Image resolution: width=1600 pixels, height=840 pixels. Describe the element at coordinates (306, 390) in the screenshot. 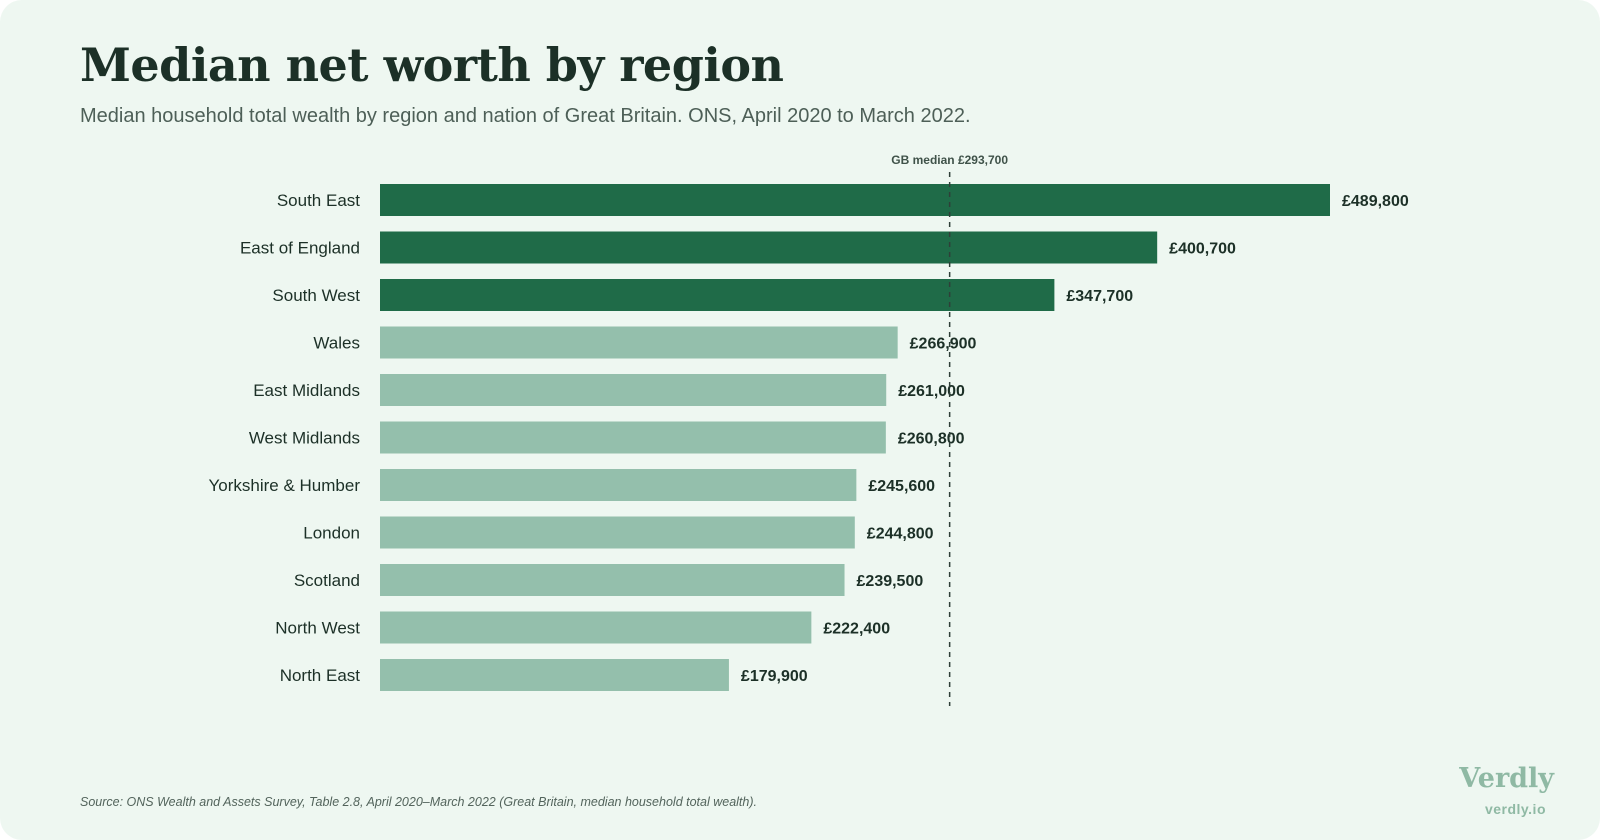

I see `category-label: East Midlands` at that location.